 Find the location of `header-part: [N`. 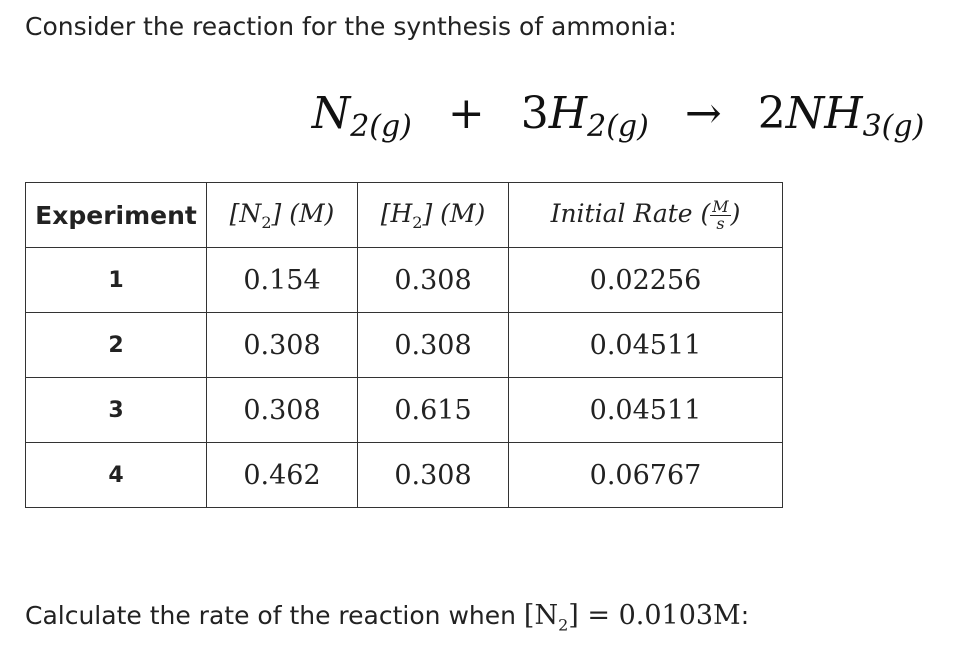

header-part: [N is located at coordinates (245, 213).